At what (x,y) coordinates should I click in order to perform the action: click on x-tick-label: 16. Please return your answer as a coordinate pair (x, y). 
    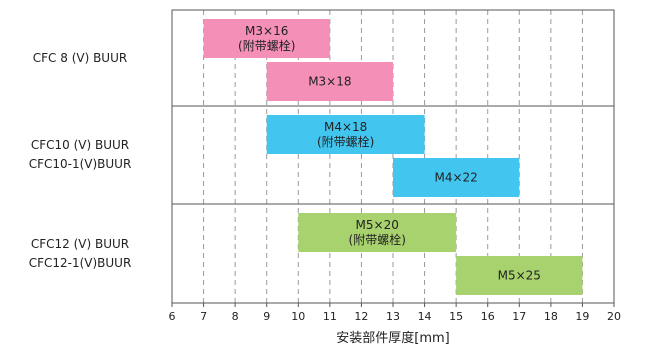
    Looking at the image, I should click on (488, 316).